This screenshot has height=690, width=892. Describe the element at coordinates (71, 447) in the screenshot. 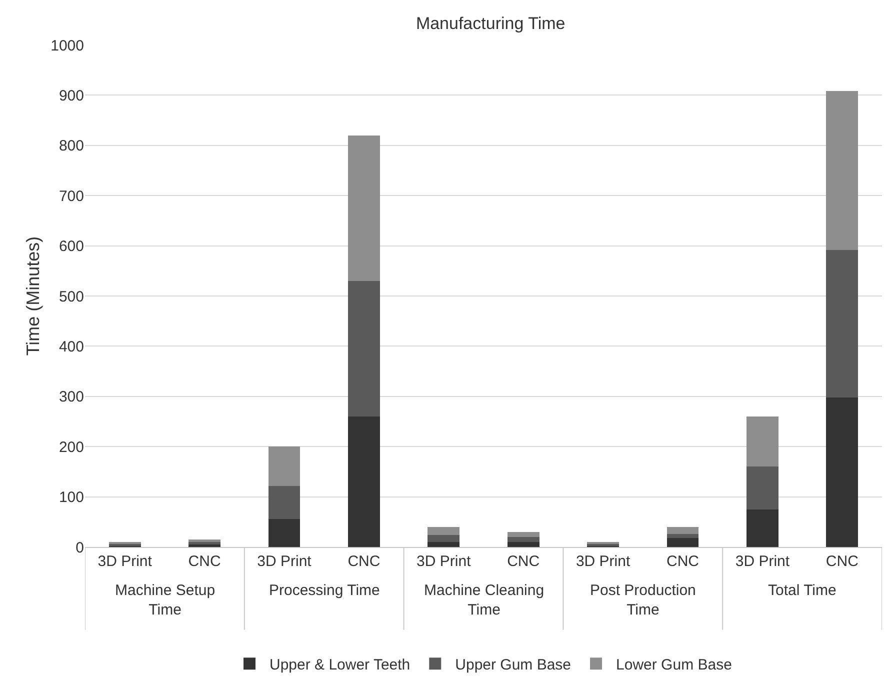

I see `y-tick-label: 200` at that location.